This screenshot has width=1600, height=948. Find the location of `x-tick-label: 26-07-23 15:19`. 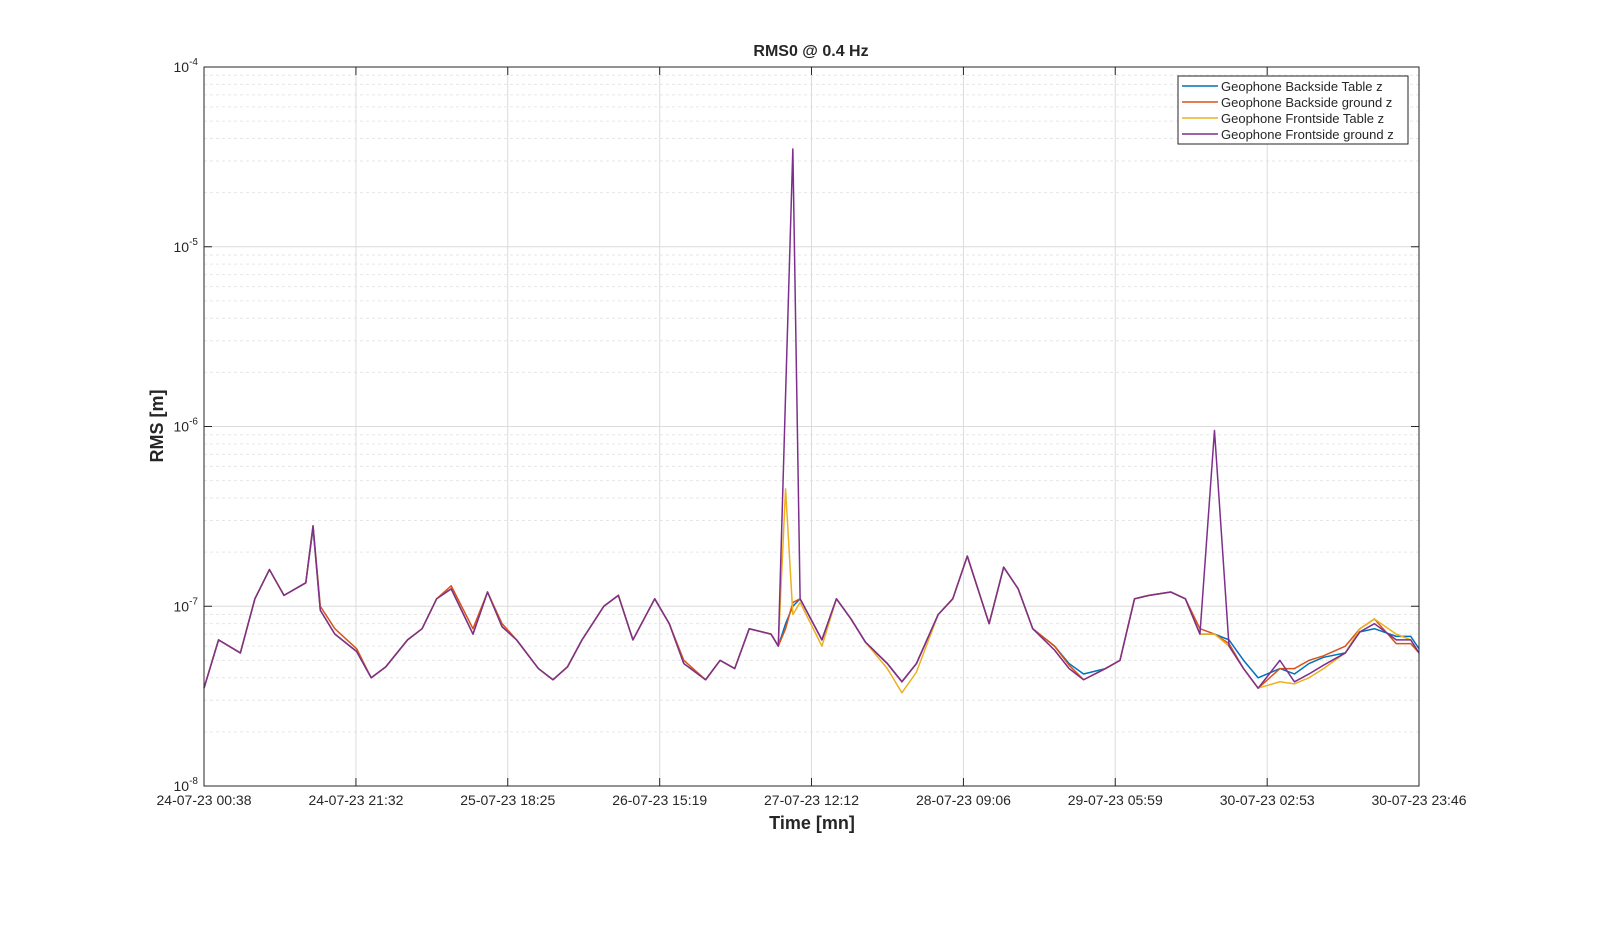

x-tick-label: 26-07-23 15:19 is located at coordinates (659, 800).